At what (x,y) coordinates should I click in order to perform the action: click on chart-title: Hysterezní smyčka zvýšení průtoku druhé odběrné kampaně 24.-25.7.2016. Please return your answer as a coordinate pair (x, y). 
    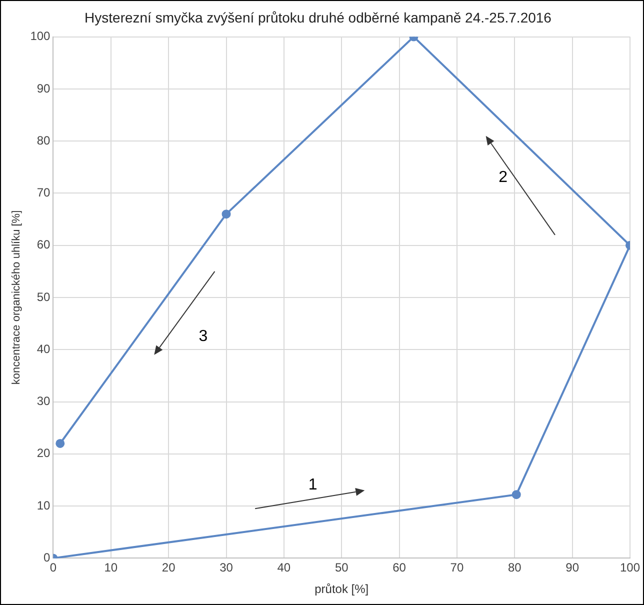
    Looking at the image, I should click on (318, 17).